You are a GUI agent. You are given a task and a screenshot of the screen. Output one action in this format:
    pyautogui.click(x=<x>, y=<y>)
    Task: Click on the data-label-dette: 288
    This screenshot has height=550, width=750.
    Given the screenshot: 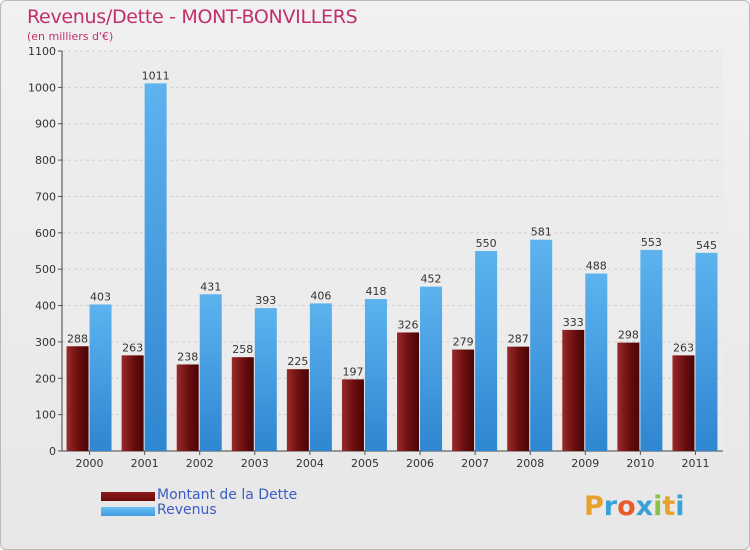 What is the action you would take?
    pyautogui.click(x=77, y=338)
    